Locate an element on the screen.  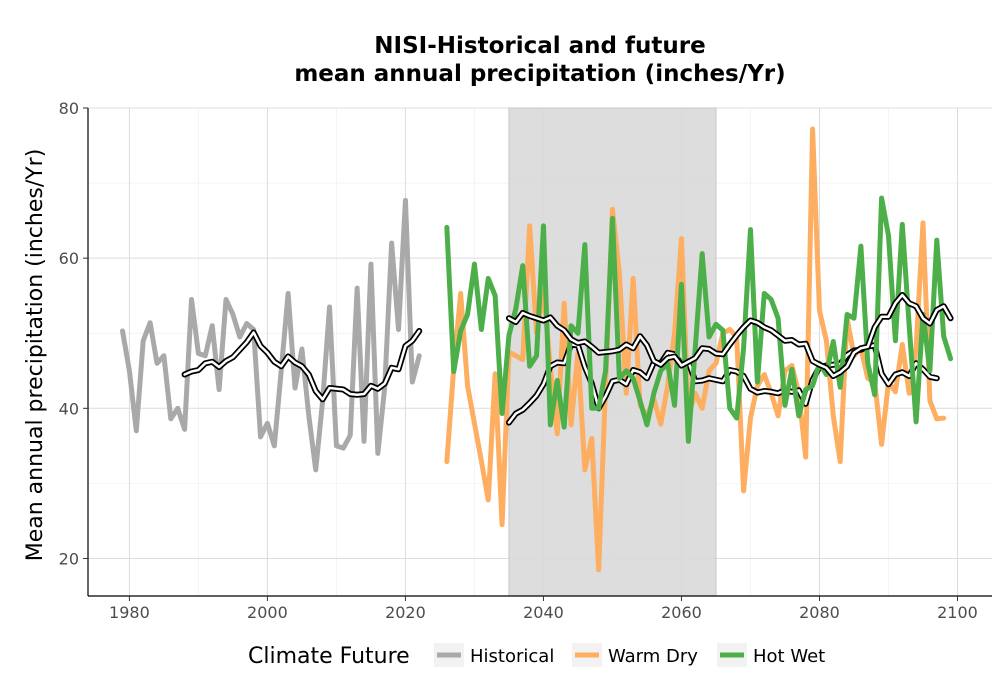
legend-item-warm-dry: Warm Dry is located at coordinates (635, 655).